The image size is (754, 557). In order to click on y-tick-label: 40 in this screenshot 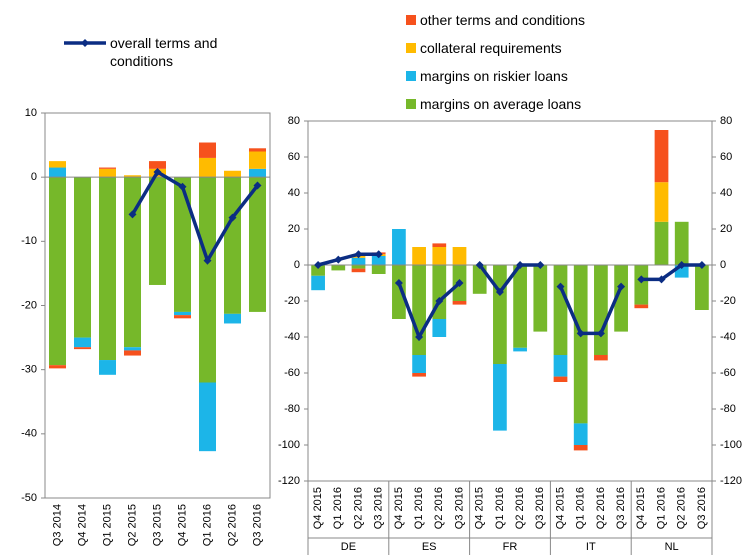, I will do `click(294, 193)`.